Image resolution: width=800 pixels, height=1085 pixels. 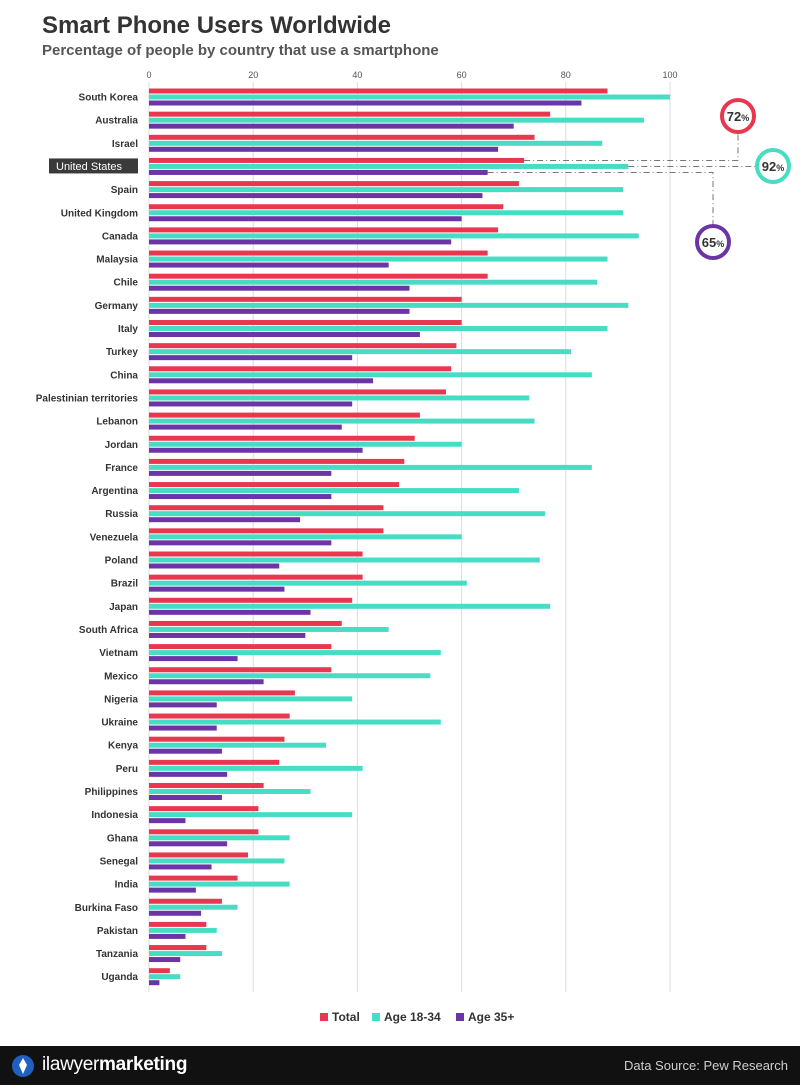 What do you see at coordinates (71, 1064) in the screenshot?
I see `brand-text-light: ilawyer` at bounding box center [71, 1064].